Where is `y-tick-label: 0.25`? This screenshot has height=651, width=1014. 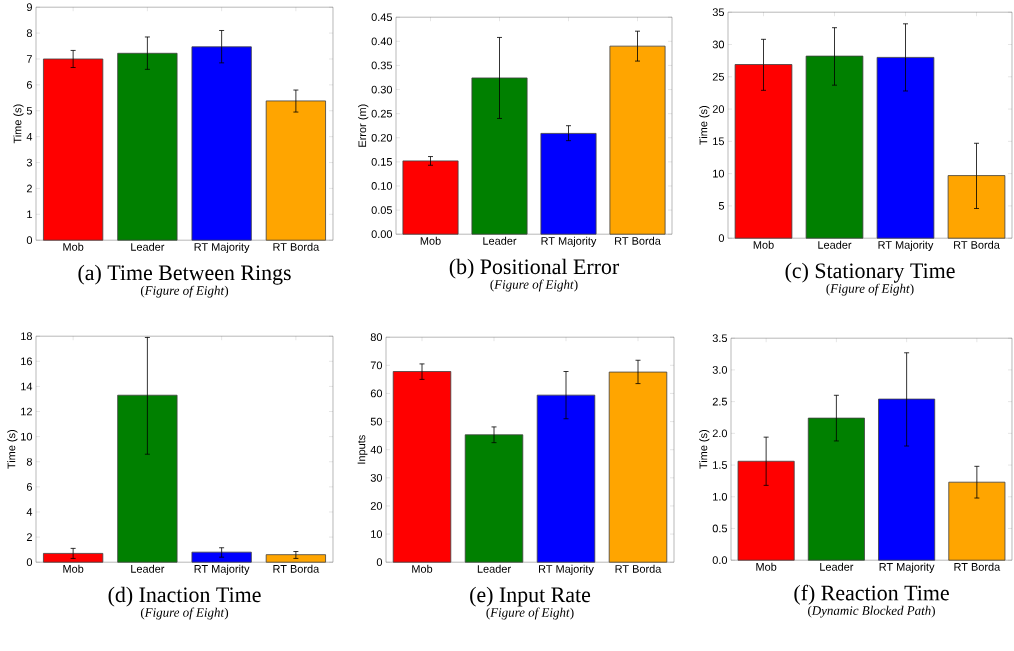
y-tick-label: 0.25 is located at coordinates (382, 113).